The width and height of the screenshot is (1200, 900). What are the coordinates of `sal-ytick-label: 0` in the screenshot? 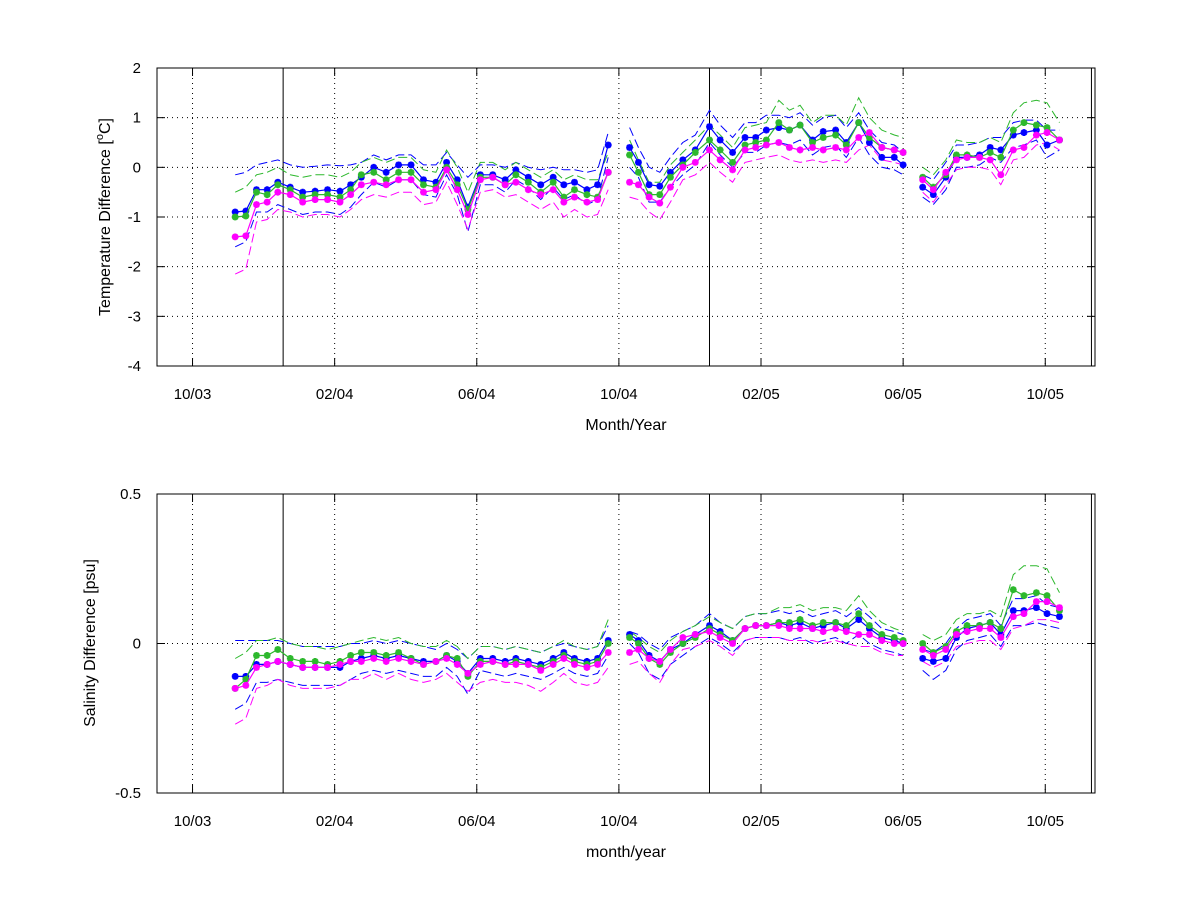 It's located at (137, 644).